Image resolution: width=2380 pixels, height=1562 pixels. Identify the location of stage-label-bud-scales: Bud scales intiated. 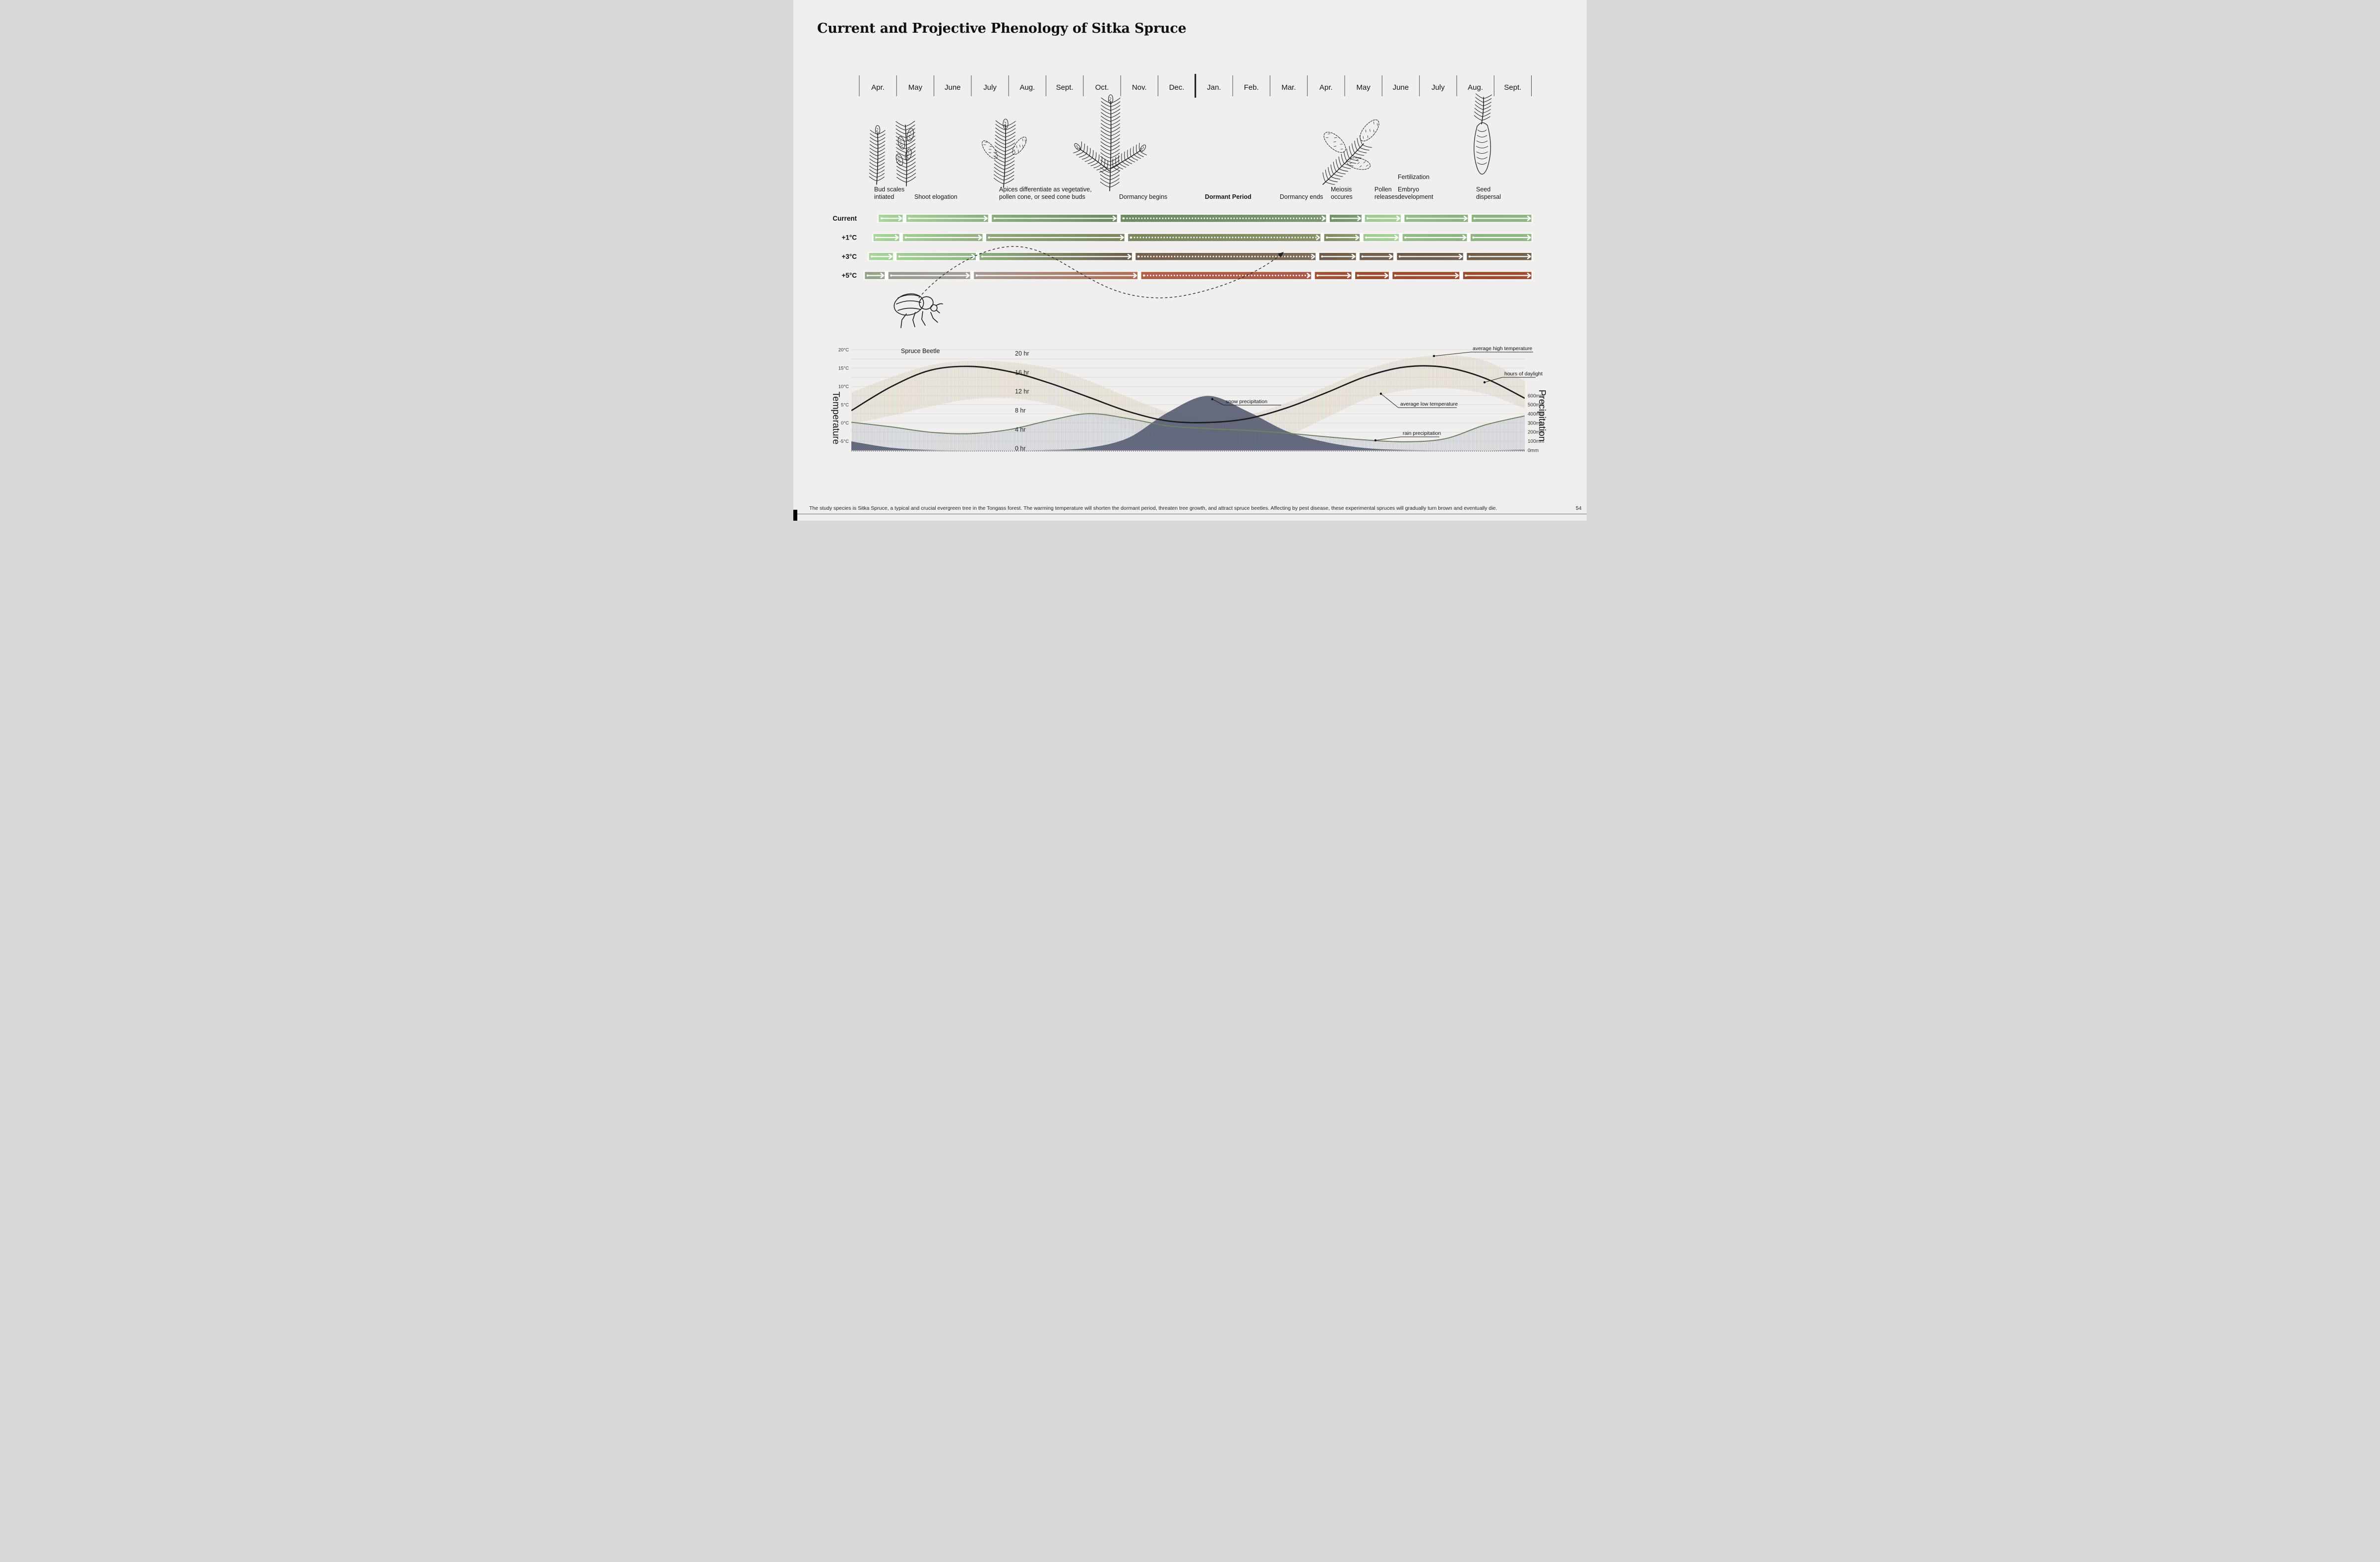
(889, 193).